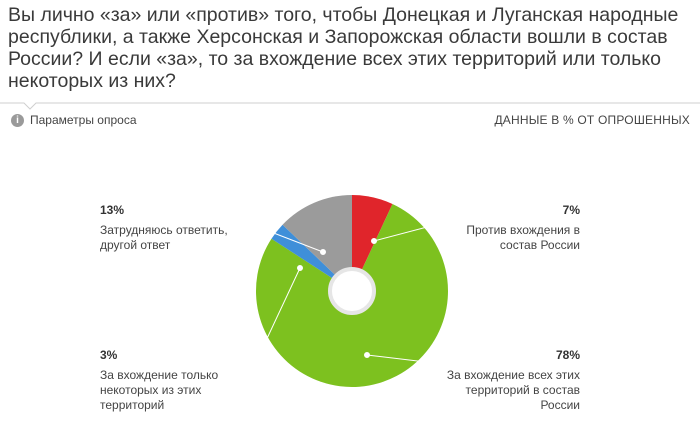 Image resolution: width=700 pixels, height=423 pixels. What do you see at coordinates (571, 210) in the screenshot?
I see `value-label: 7%` at bounding box center [571, 210].